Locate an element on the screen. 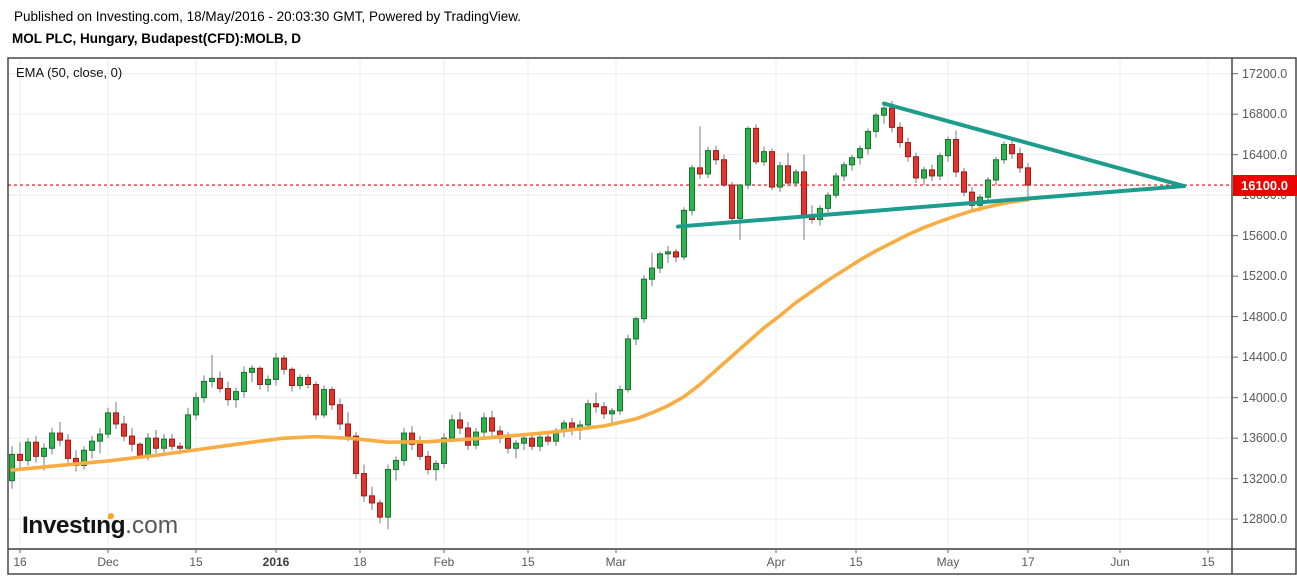 This screenshot has width=1297, height=576. ema-indicator-label: EMA (50, close, 0) is located at coordinates (69, 72).